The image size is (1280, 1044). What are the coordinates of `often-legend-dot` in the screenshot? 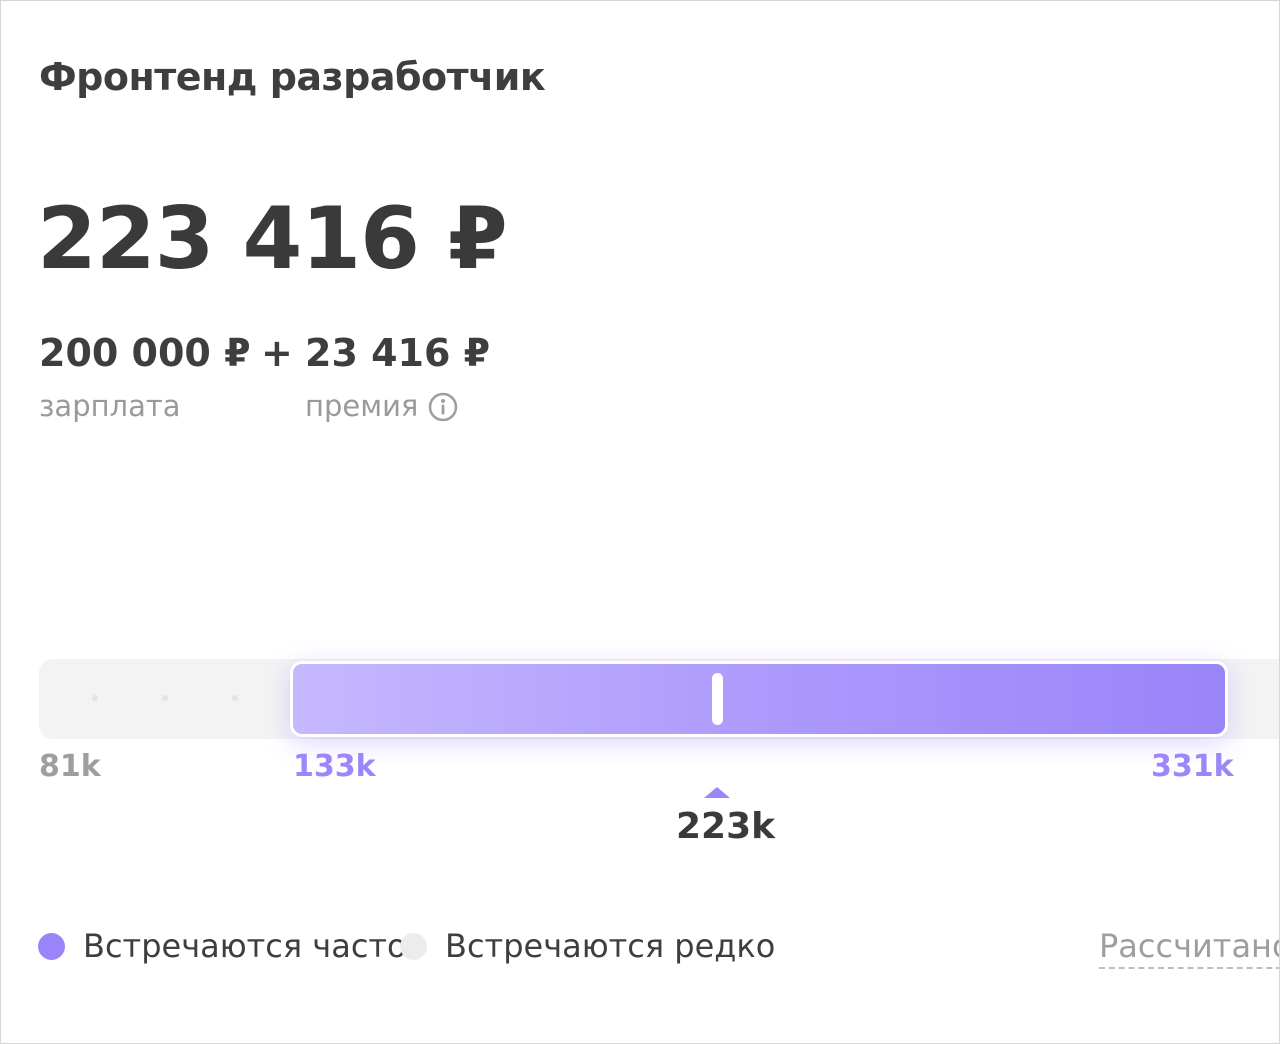 It's located at (51, 946).